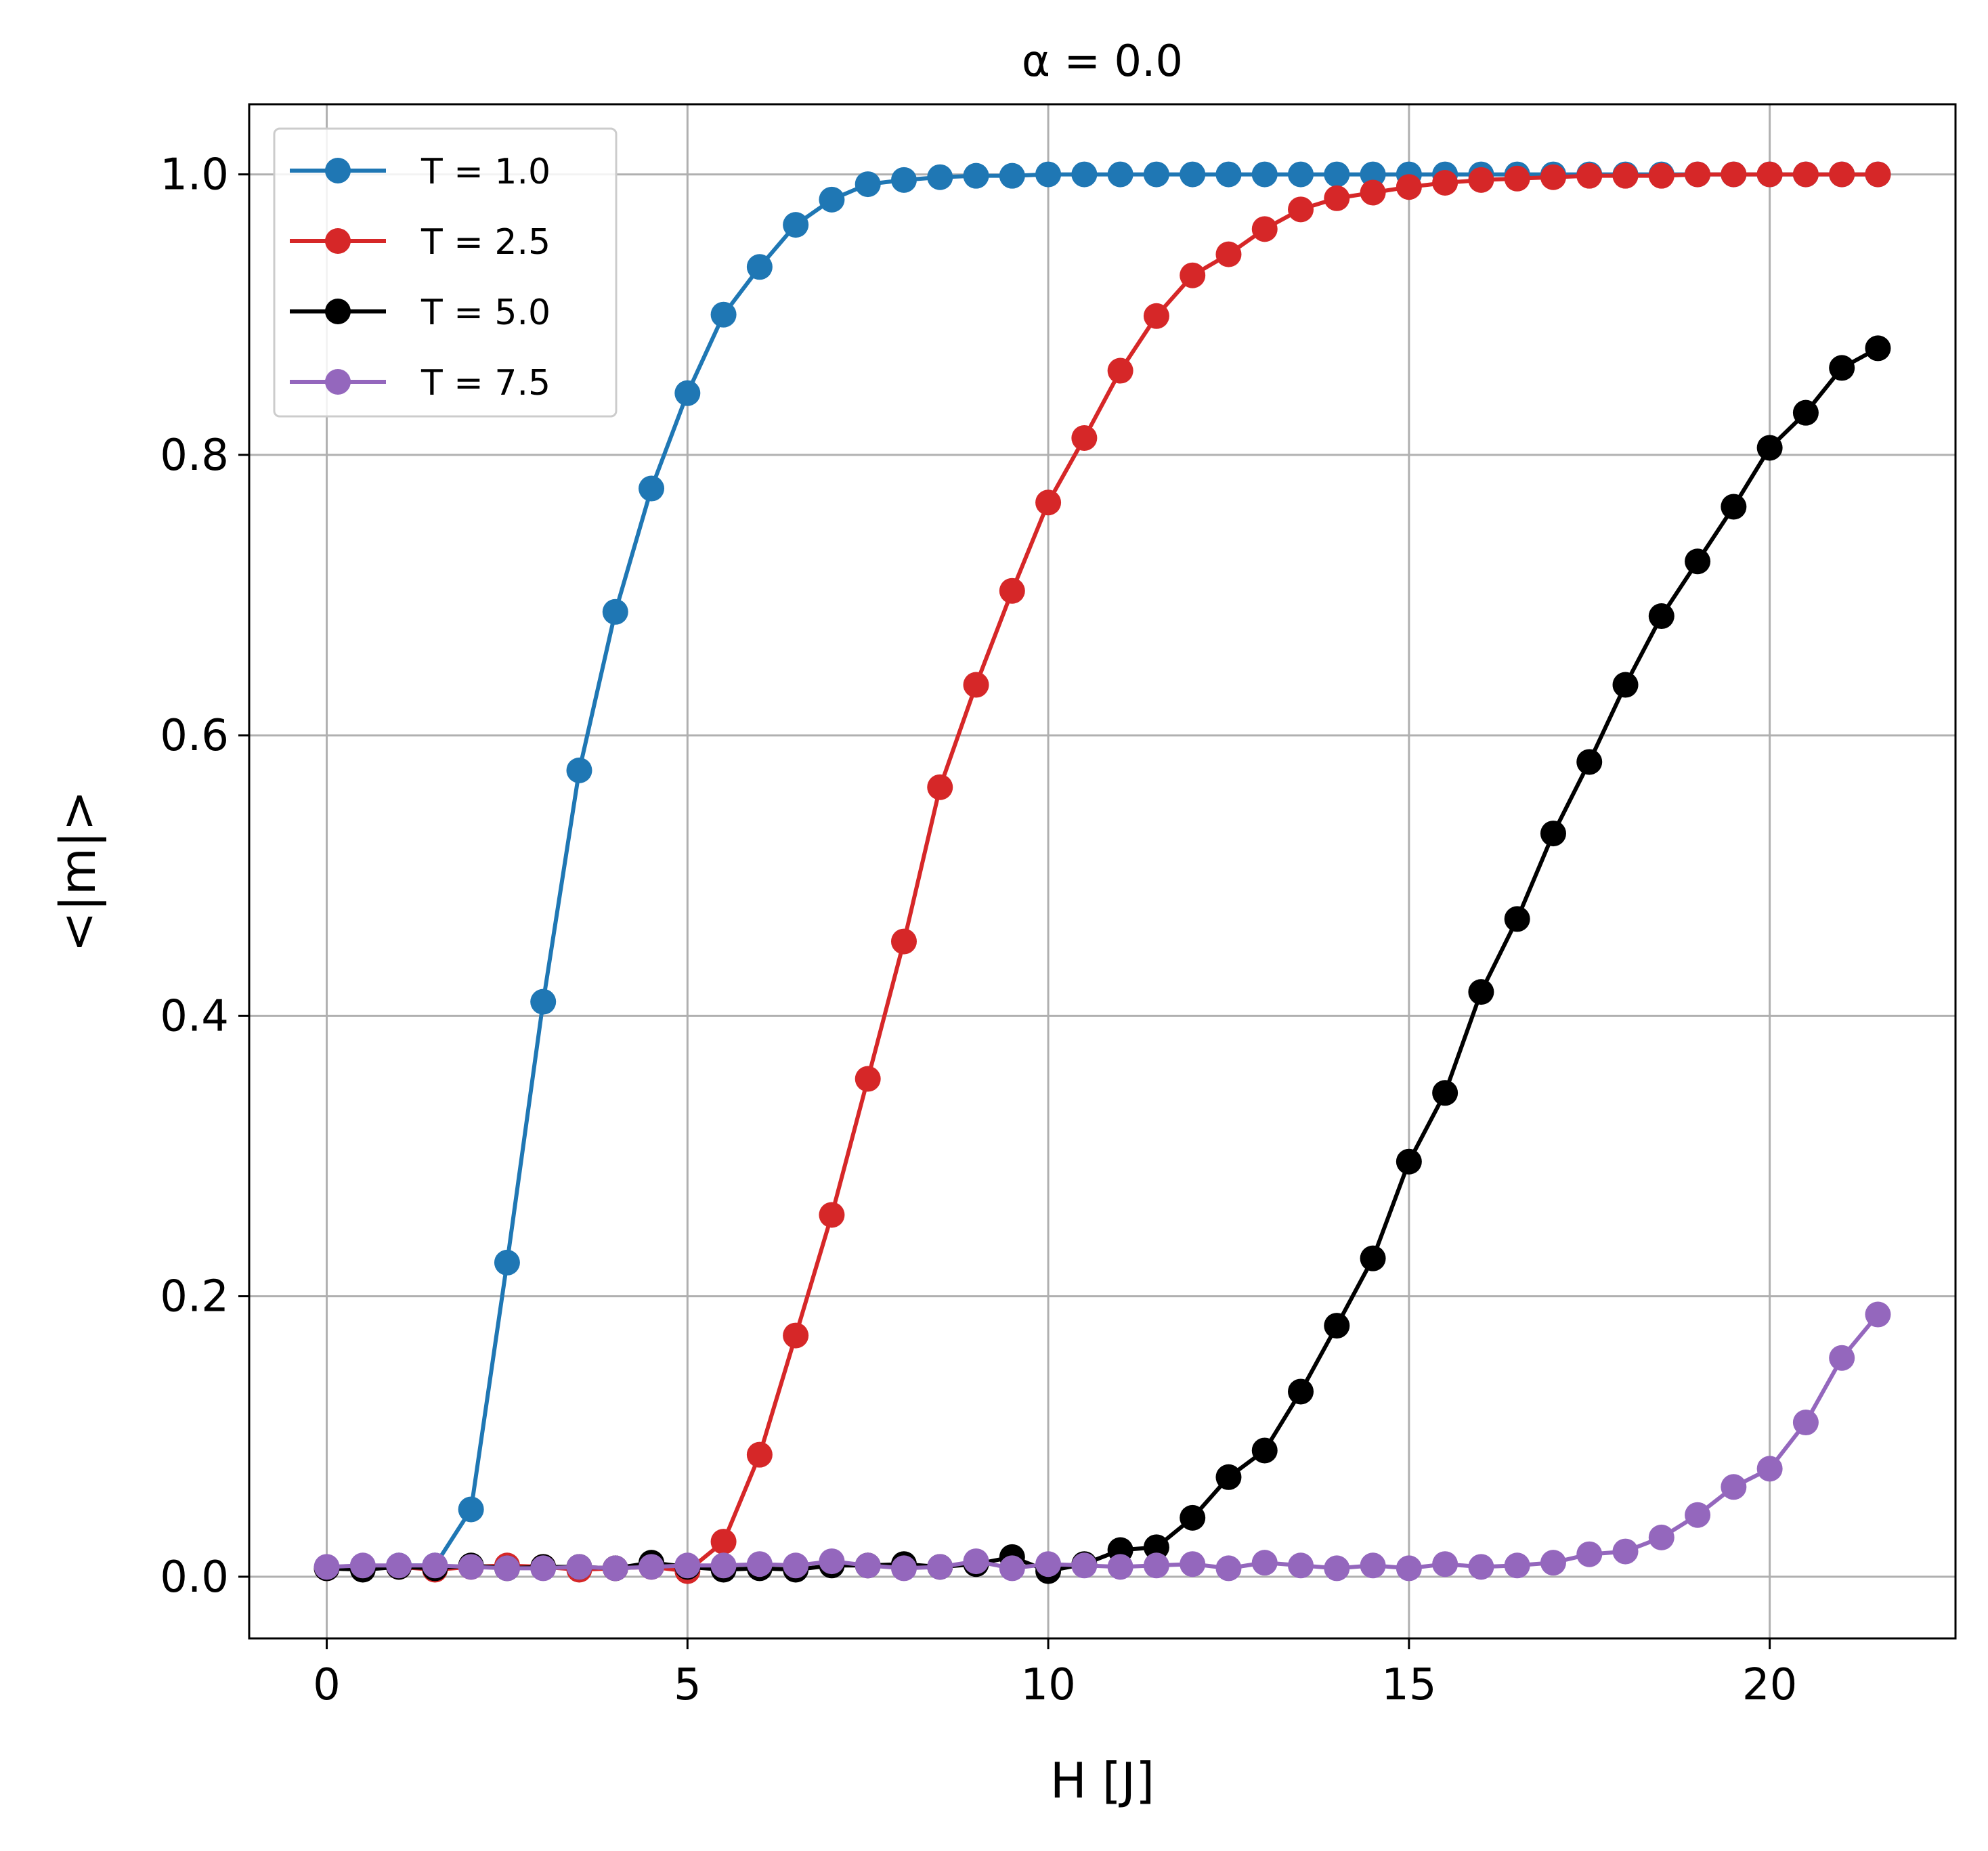 The height and width of the screenshot is (1851, 1988). I want to click on legend-item: T = 5.0, so click(420, 312).